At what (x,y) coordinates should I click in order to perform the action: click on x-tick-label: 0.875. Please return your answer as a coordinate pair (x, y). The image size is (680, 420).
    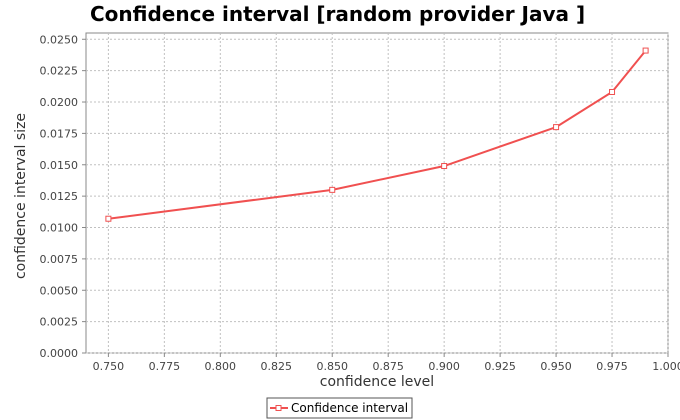
    Looking at the image, I should click on (388, 366).